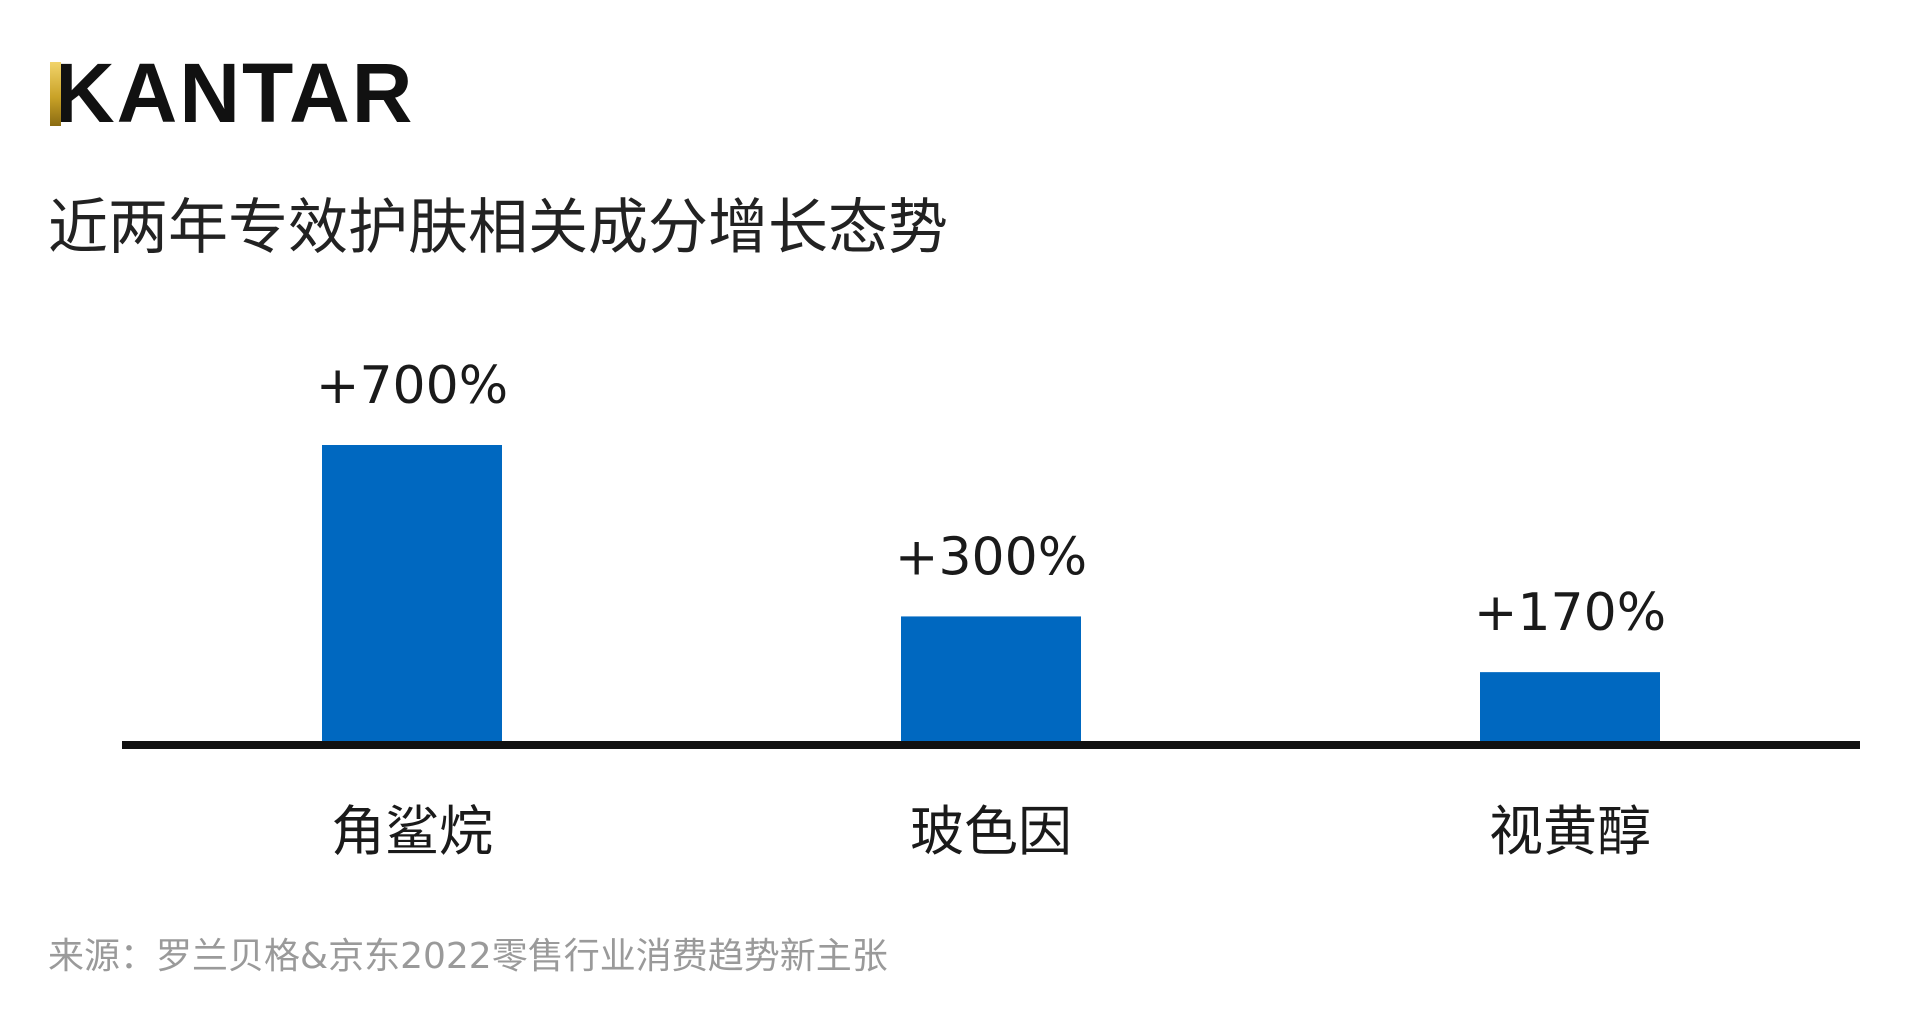 This screenshot has height=1018, width=1920. Describe the element at coordinates (1570, 613) in the screenshot. I see `bar-value-label-2: +170%` at that location.